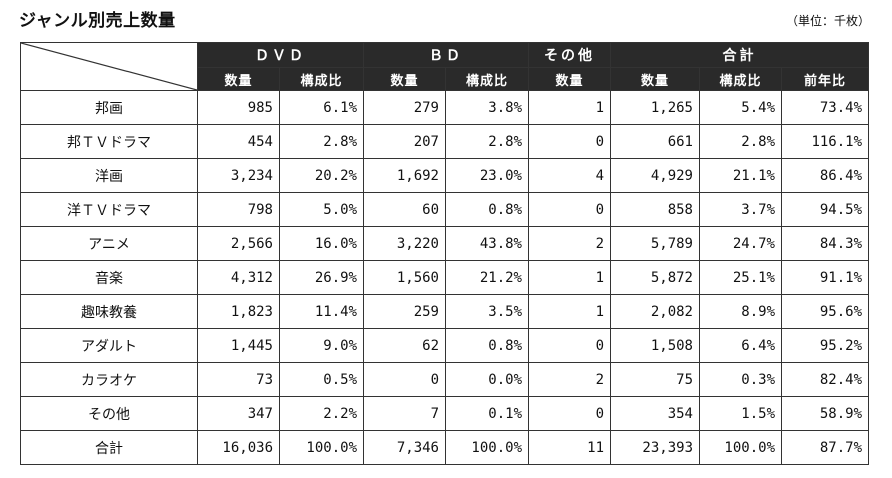  I want to click on dvd-ratio-cell: 9.0%, so click(321, 345).